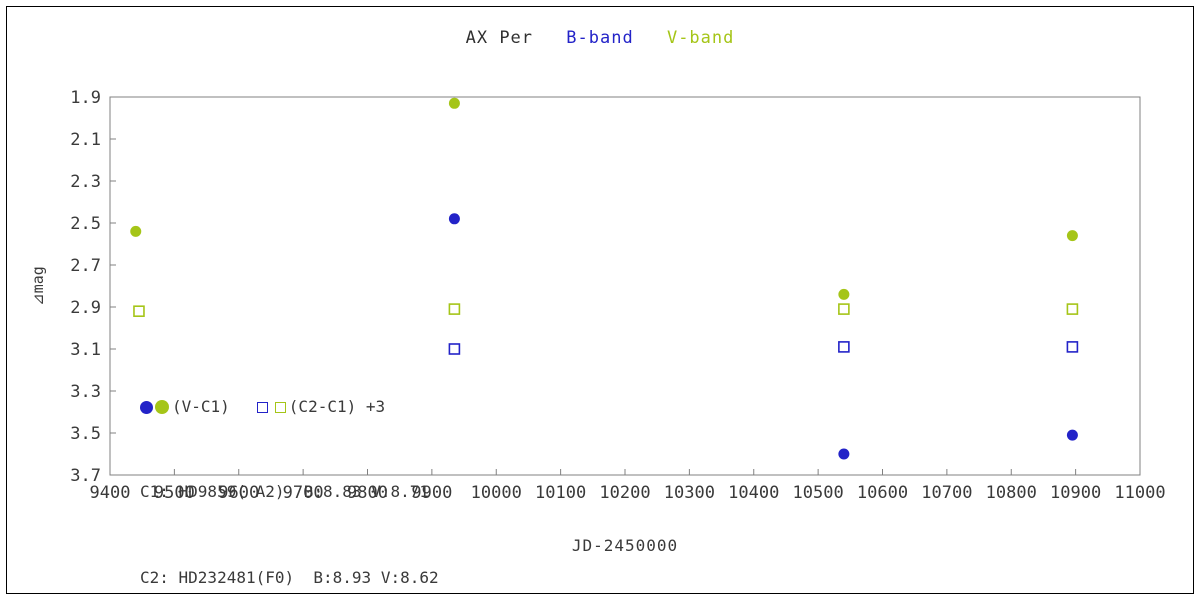 This screenshot has height=600, width=1200. What do you see at coordinates (85, 392) in the screenshot?
I see `y-tick-label: 3.3` at bounding box center [85, 392].